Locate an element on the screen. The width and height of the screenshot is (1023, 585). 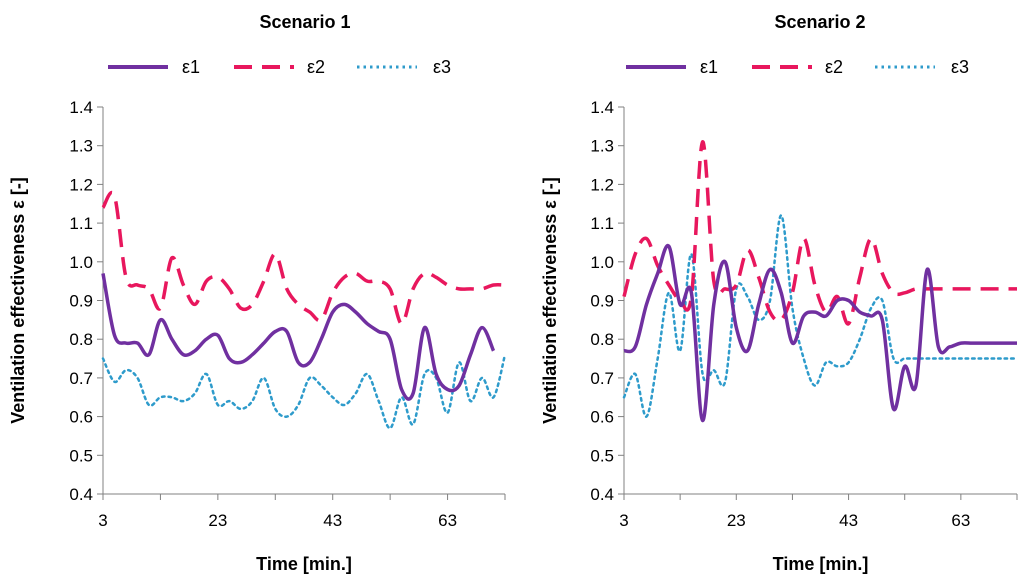
chart-title: Scenario 1 is located at coordinates (304, 22).